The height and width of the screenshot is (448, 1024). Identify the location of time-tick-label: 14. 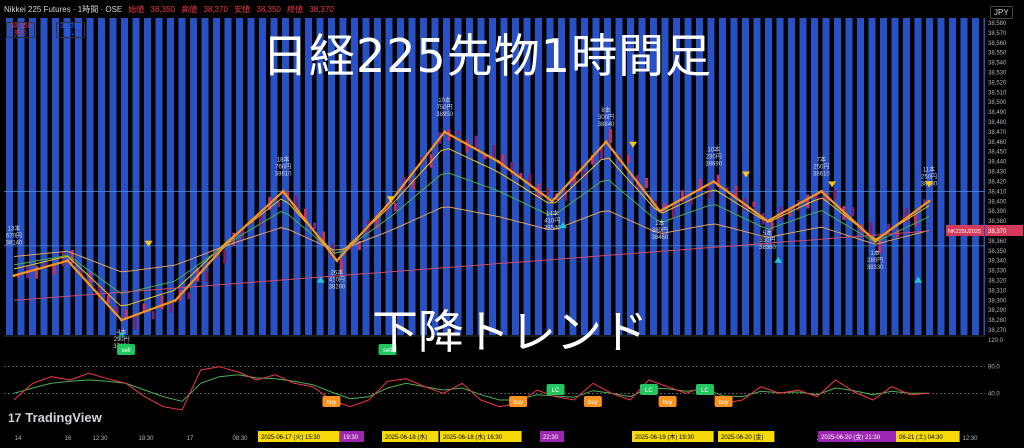
(18, 439).